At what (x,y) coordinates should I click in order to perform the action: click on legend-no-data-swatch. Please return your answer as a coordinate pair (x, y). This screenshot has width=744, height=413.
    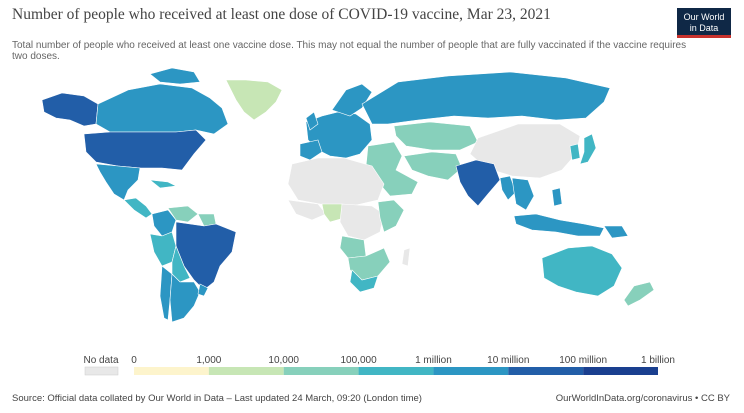
    Looking at the image, I should click on (101, 371).